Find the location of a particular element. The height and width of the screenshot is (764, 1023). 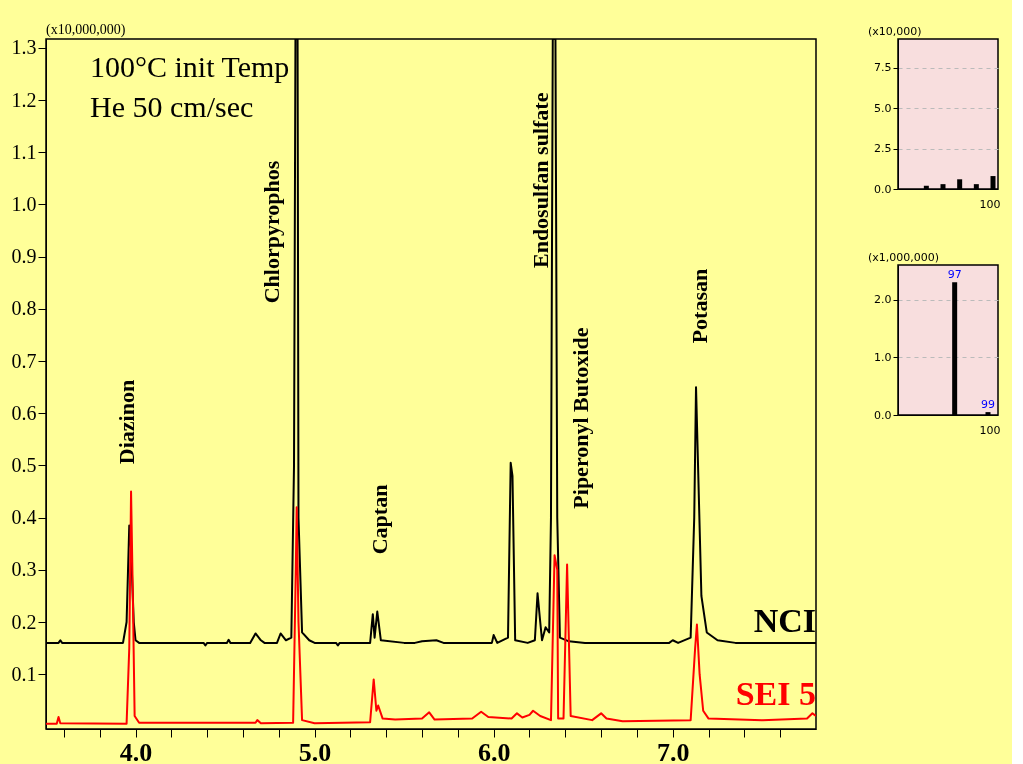

annotation: 99 is located at coordinates (988, 405).